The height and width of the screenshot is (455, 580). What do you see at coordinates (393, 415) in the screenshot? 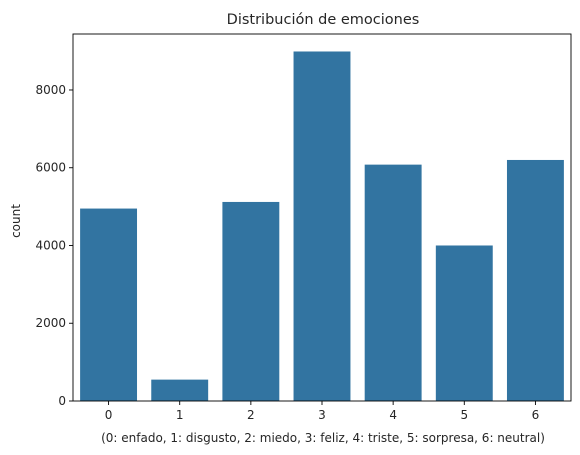
I see `x-tick-label-4: 4` at bounding box center [393, 415].